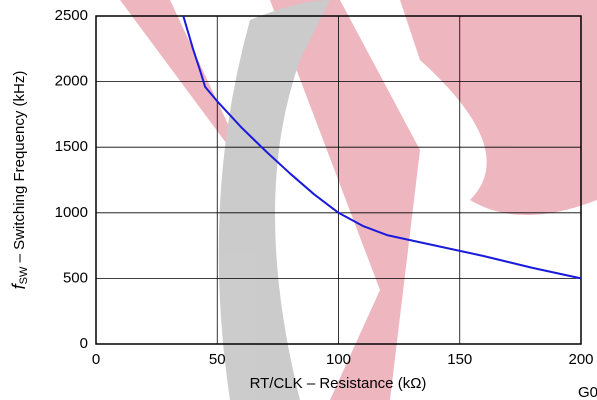  What do you see at coordinates (71, 146) in the screenshot?
I see `y-tick-label: 1500` at bounding box center [71, 146].